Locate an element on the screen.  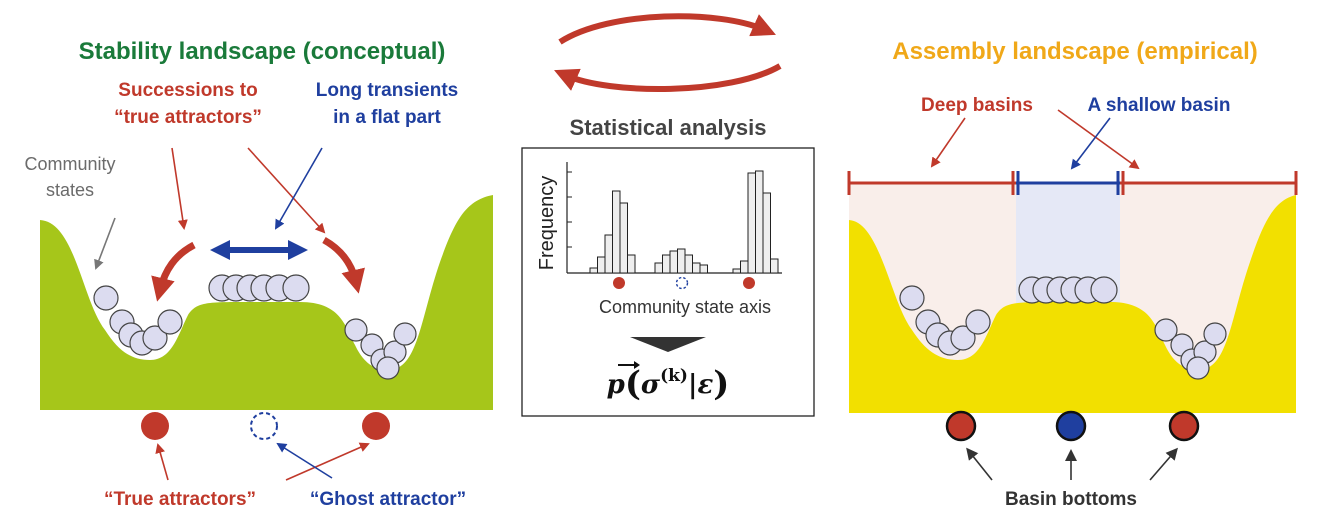
deep-basins-pointer-right is located at coordinates (1098, 139).